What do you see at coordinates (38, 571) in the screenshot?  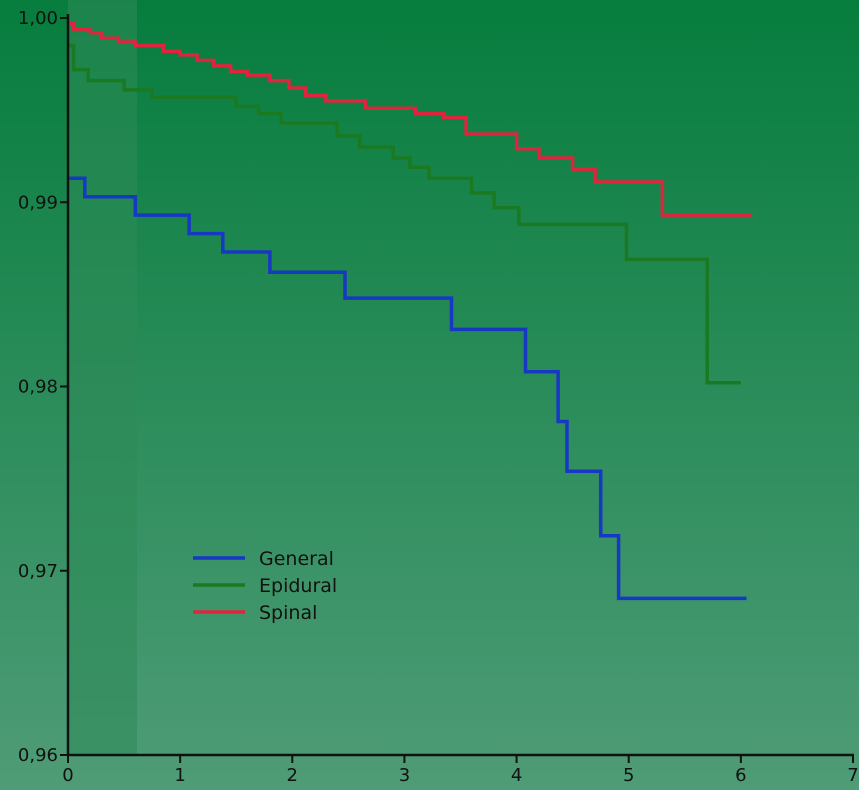 I see `y-tick-label: 0,97` at bounding box center [38, 571].